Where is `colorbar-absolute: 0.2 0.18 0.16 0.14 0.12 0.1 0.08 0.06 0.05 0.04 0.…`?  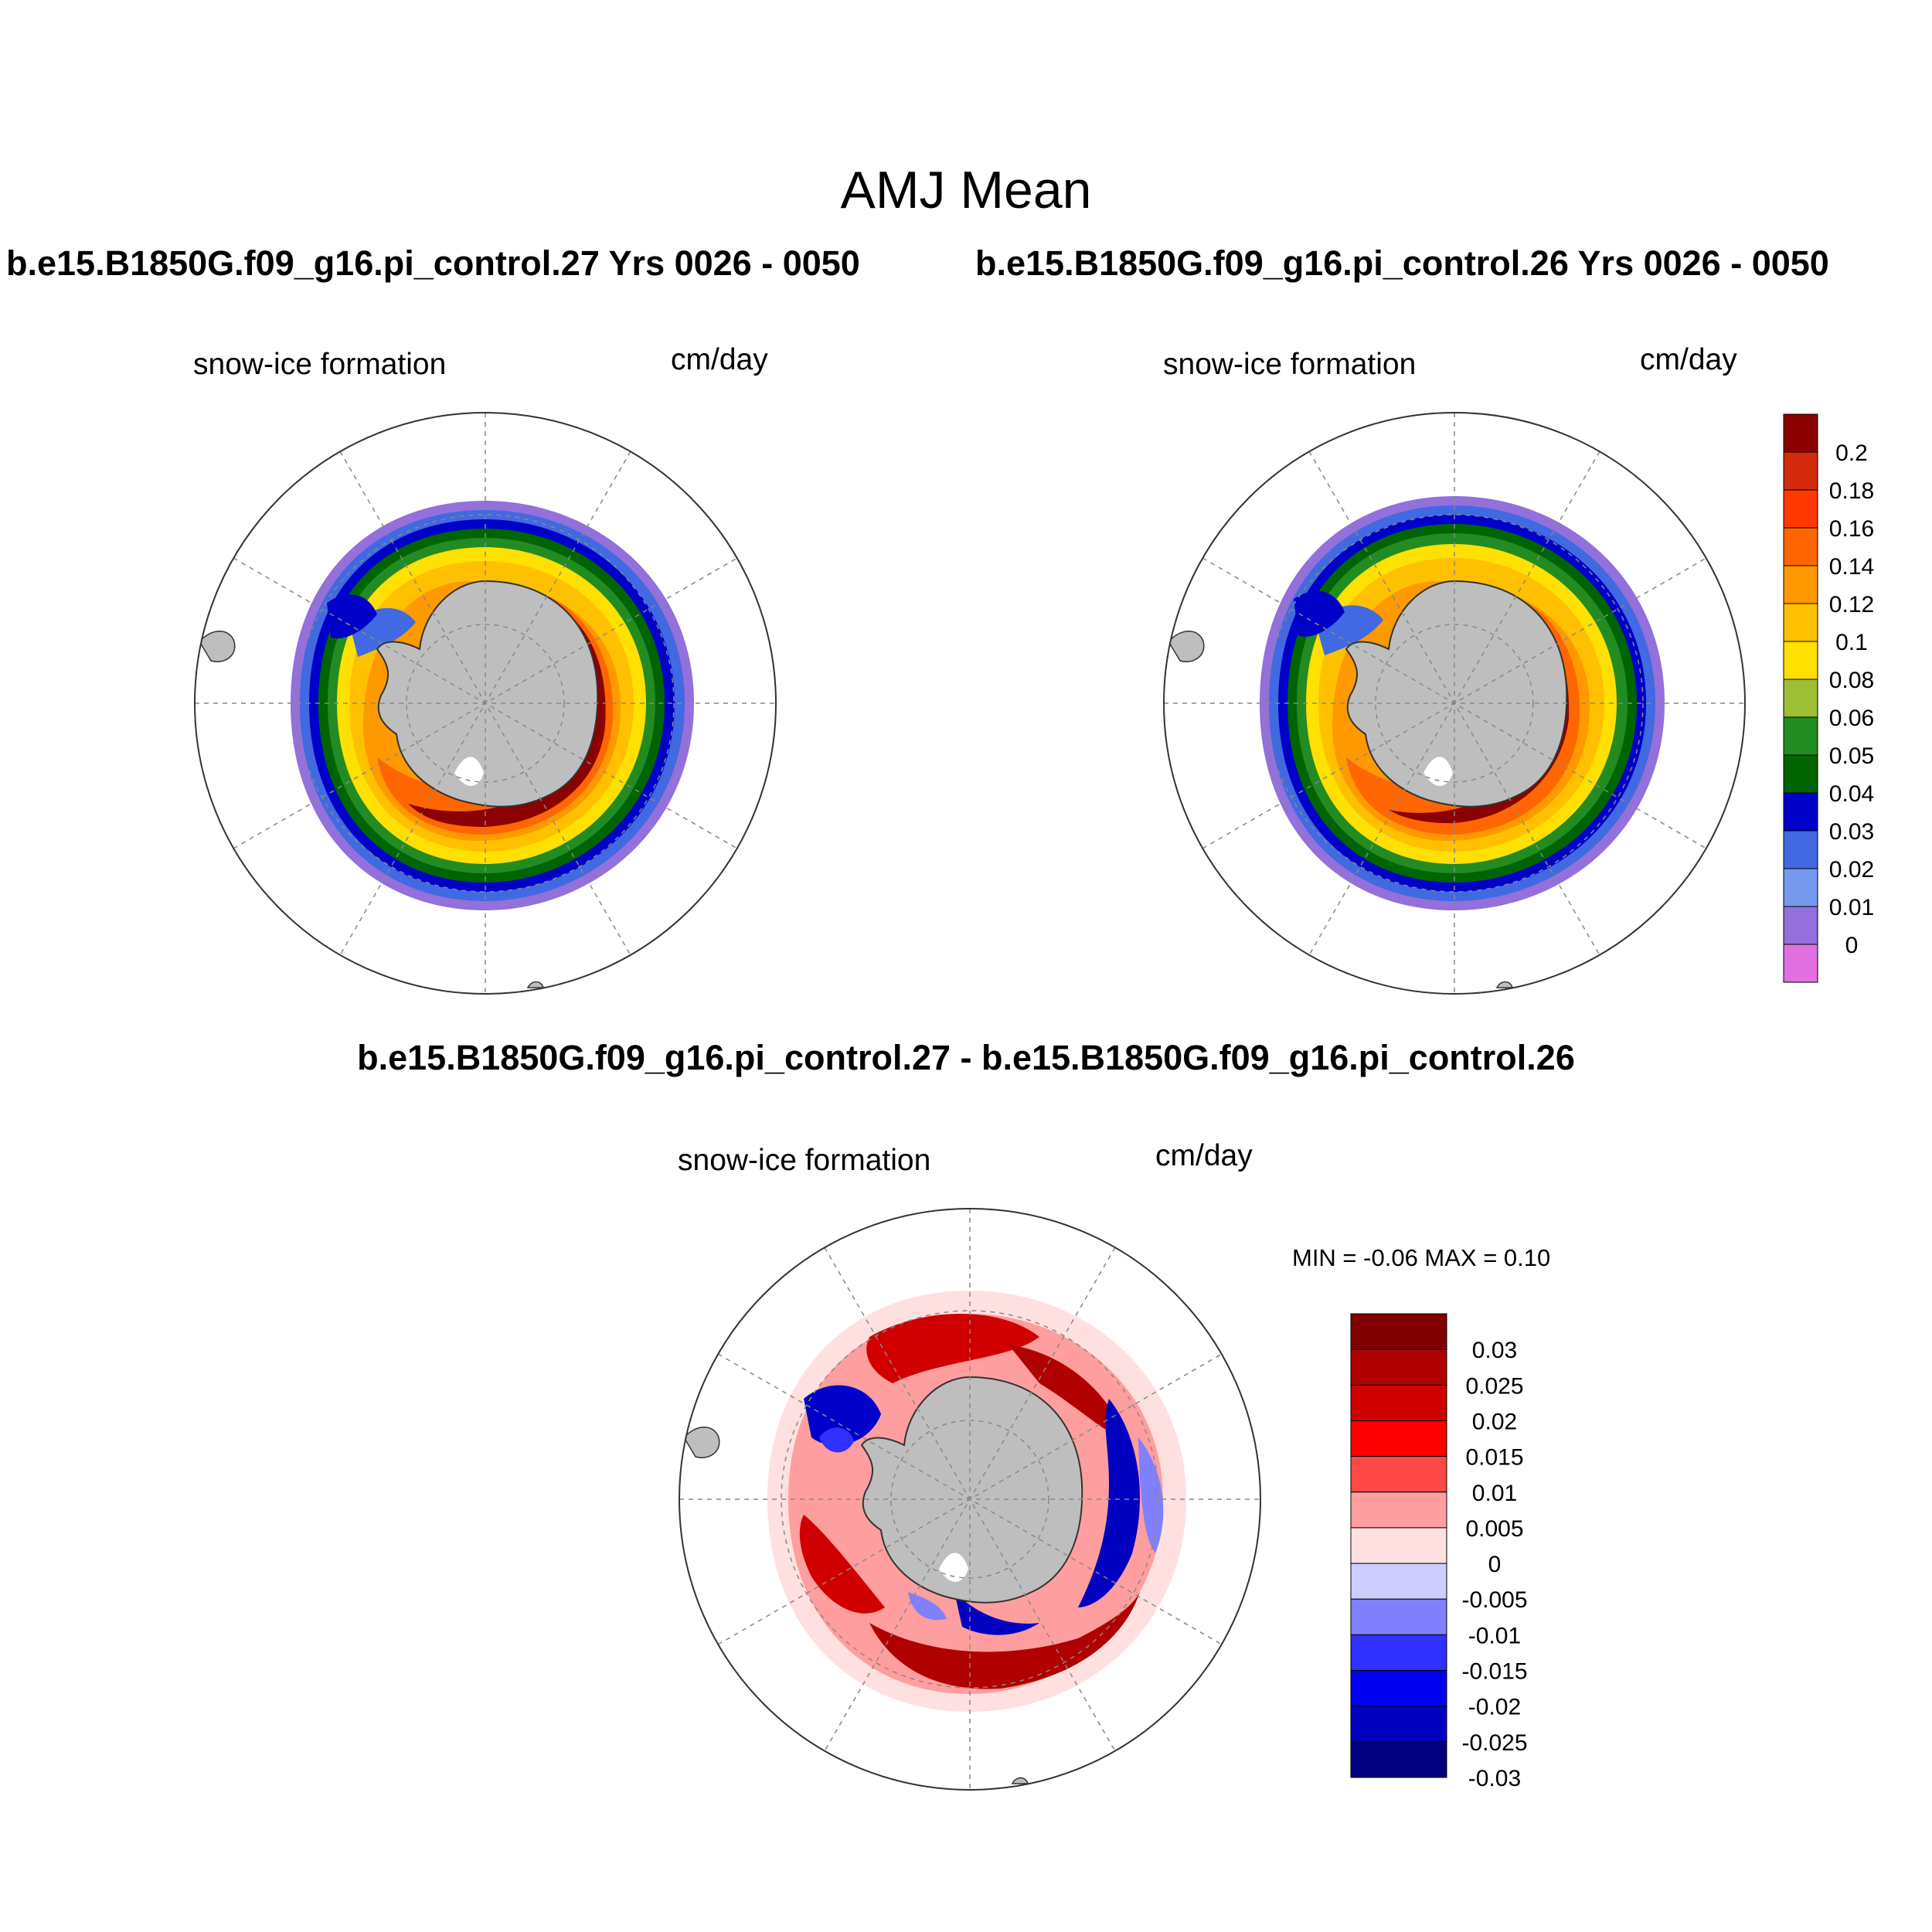
colorbar-absolute: 0.2 0.18 0.16 0.14 0.12 0.1 0.08 0.06 0.05 0.04 0.… is located at coordinates (1828, 698).